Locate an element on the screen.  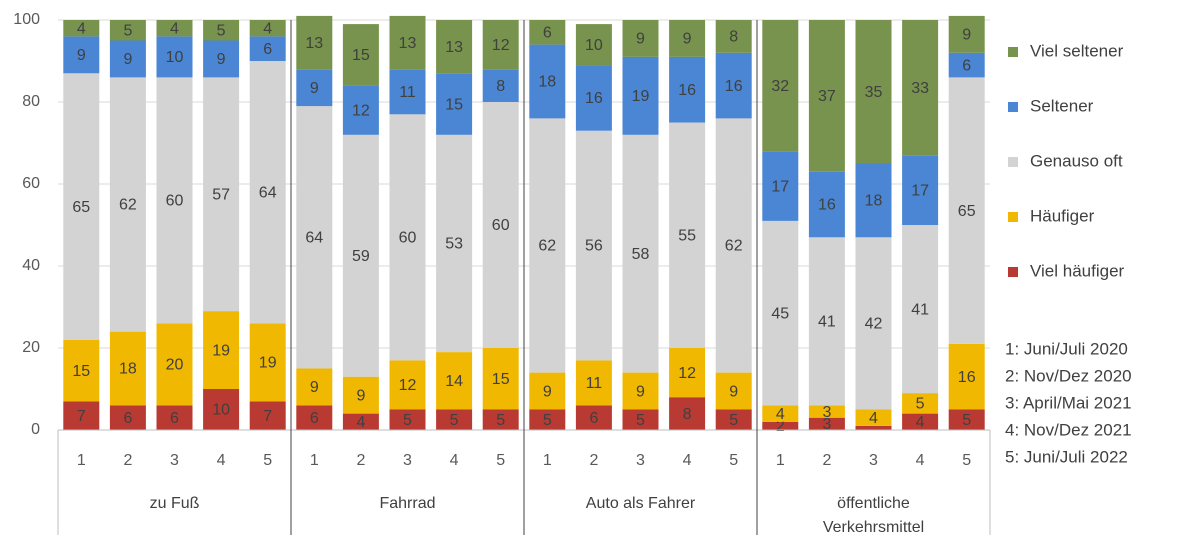
data-label: 13 is located at coordinates (454, 47).